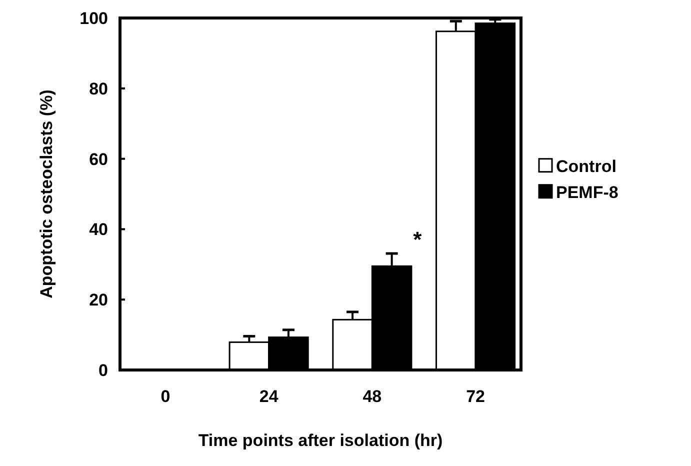  Describe the element at coordinates (475, 396) in the screenshot. I see `x-tick-label: 72` at that location.